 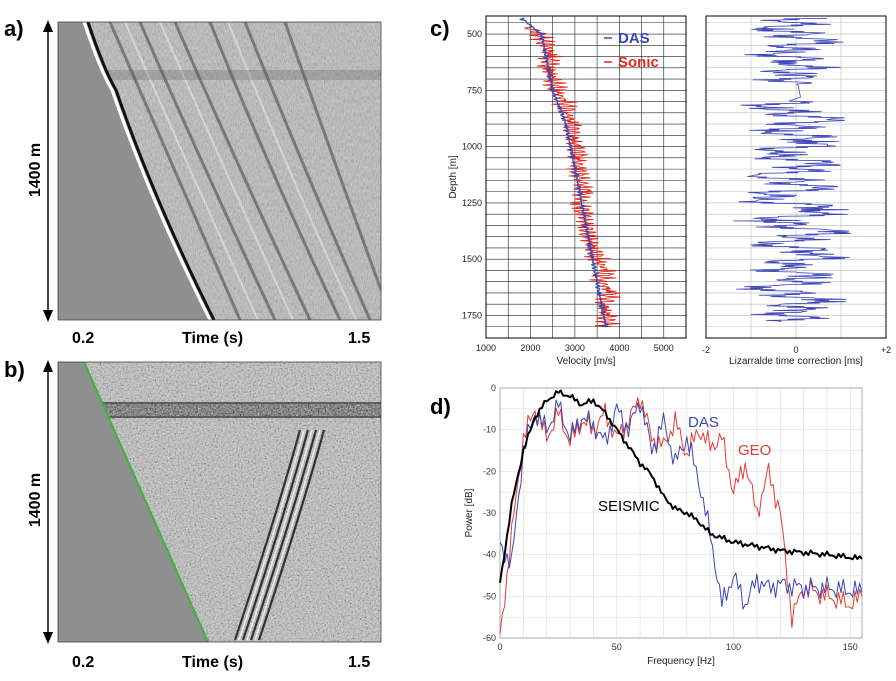 I want to click on velocity-tick-label: 1000, so click(x=486, y=348).